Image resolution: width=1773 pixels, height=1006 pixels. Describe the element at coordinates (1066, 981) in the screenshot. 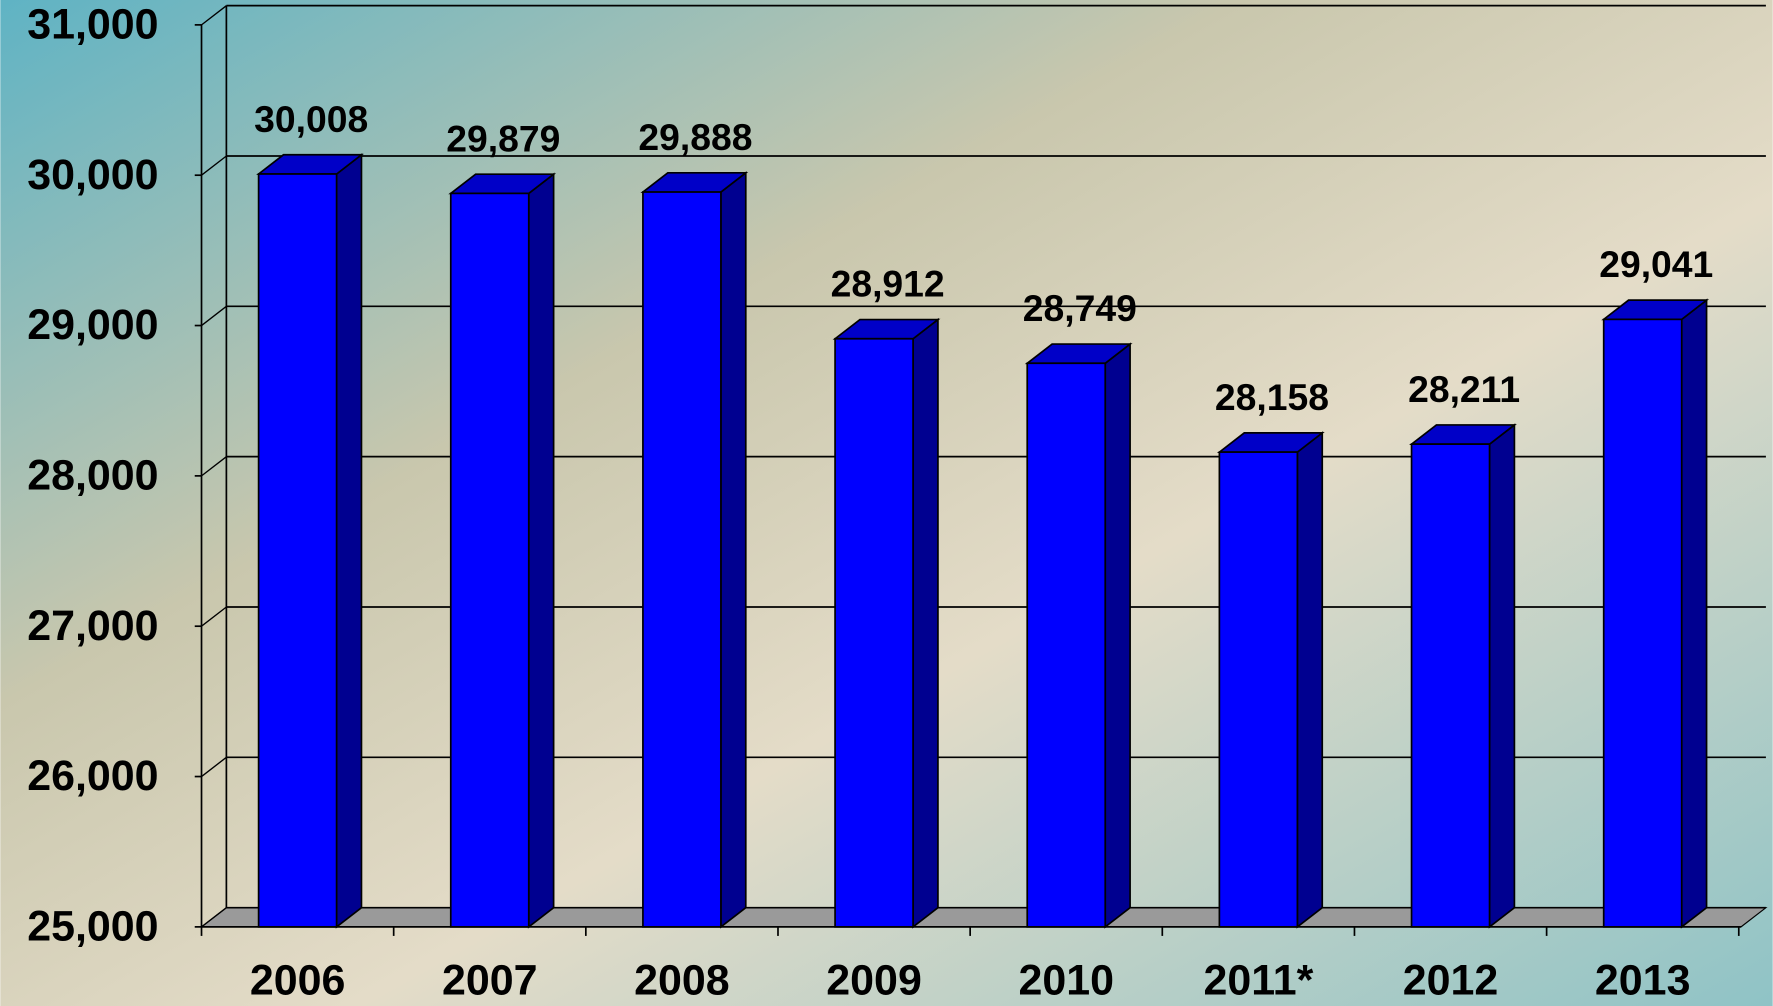

I see `x-tick-label: 2010` at that location.